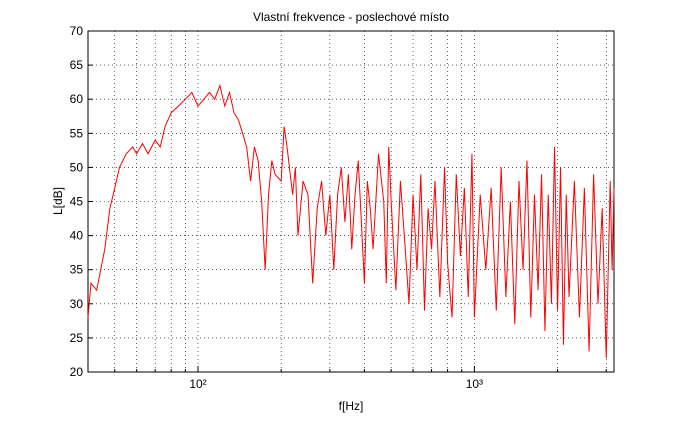 This screenshot has width=679, height=423. Describe the element at coordinates (77, 236) in the screenshot. I see `y-tick-label: 40` at that location.